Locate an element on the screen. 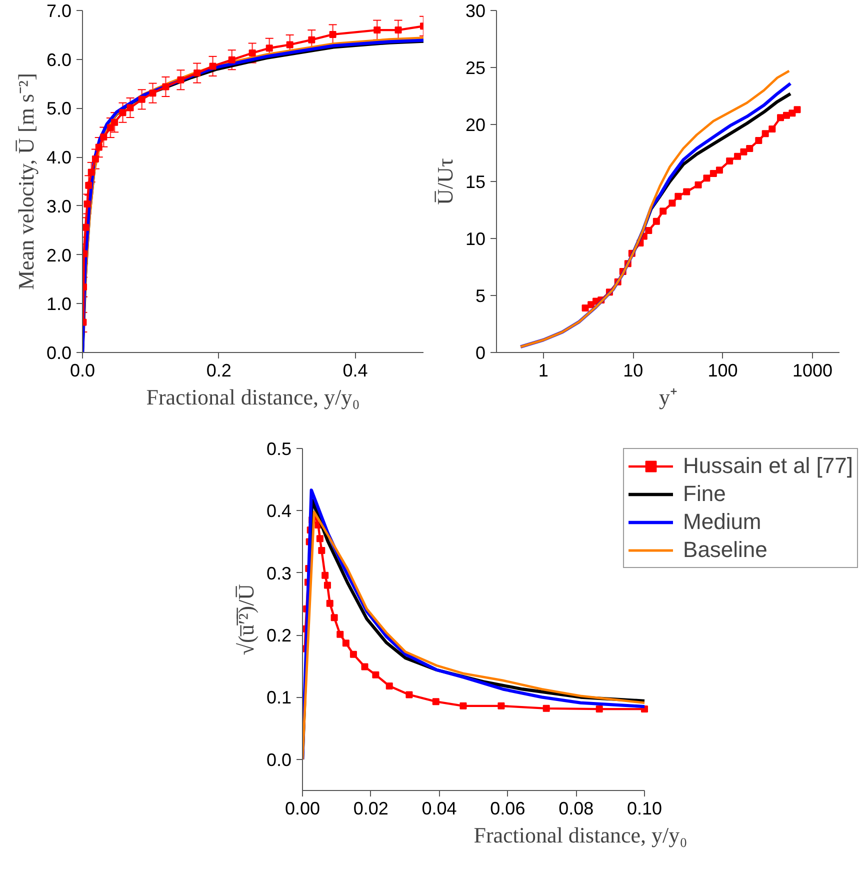  y-tick-label: 0.1 is located at coordinates (279, 698).